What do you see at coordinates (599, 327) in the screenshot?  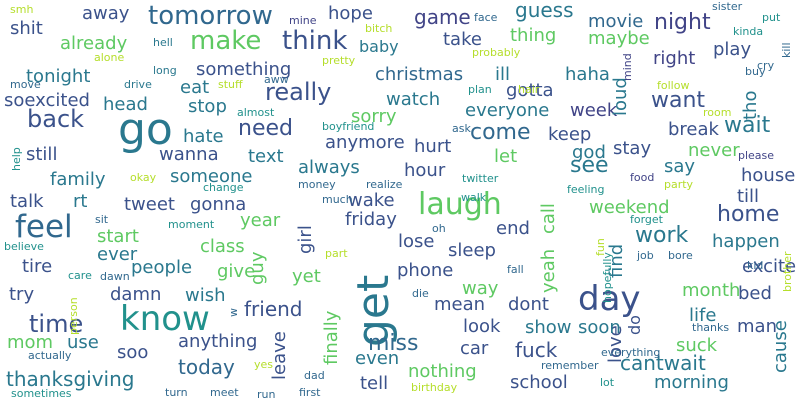 I see `word-soon: soon` at bounding box center [599, 327].